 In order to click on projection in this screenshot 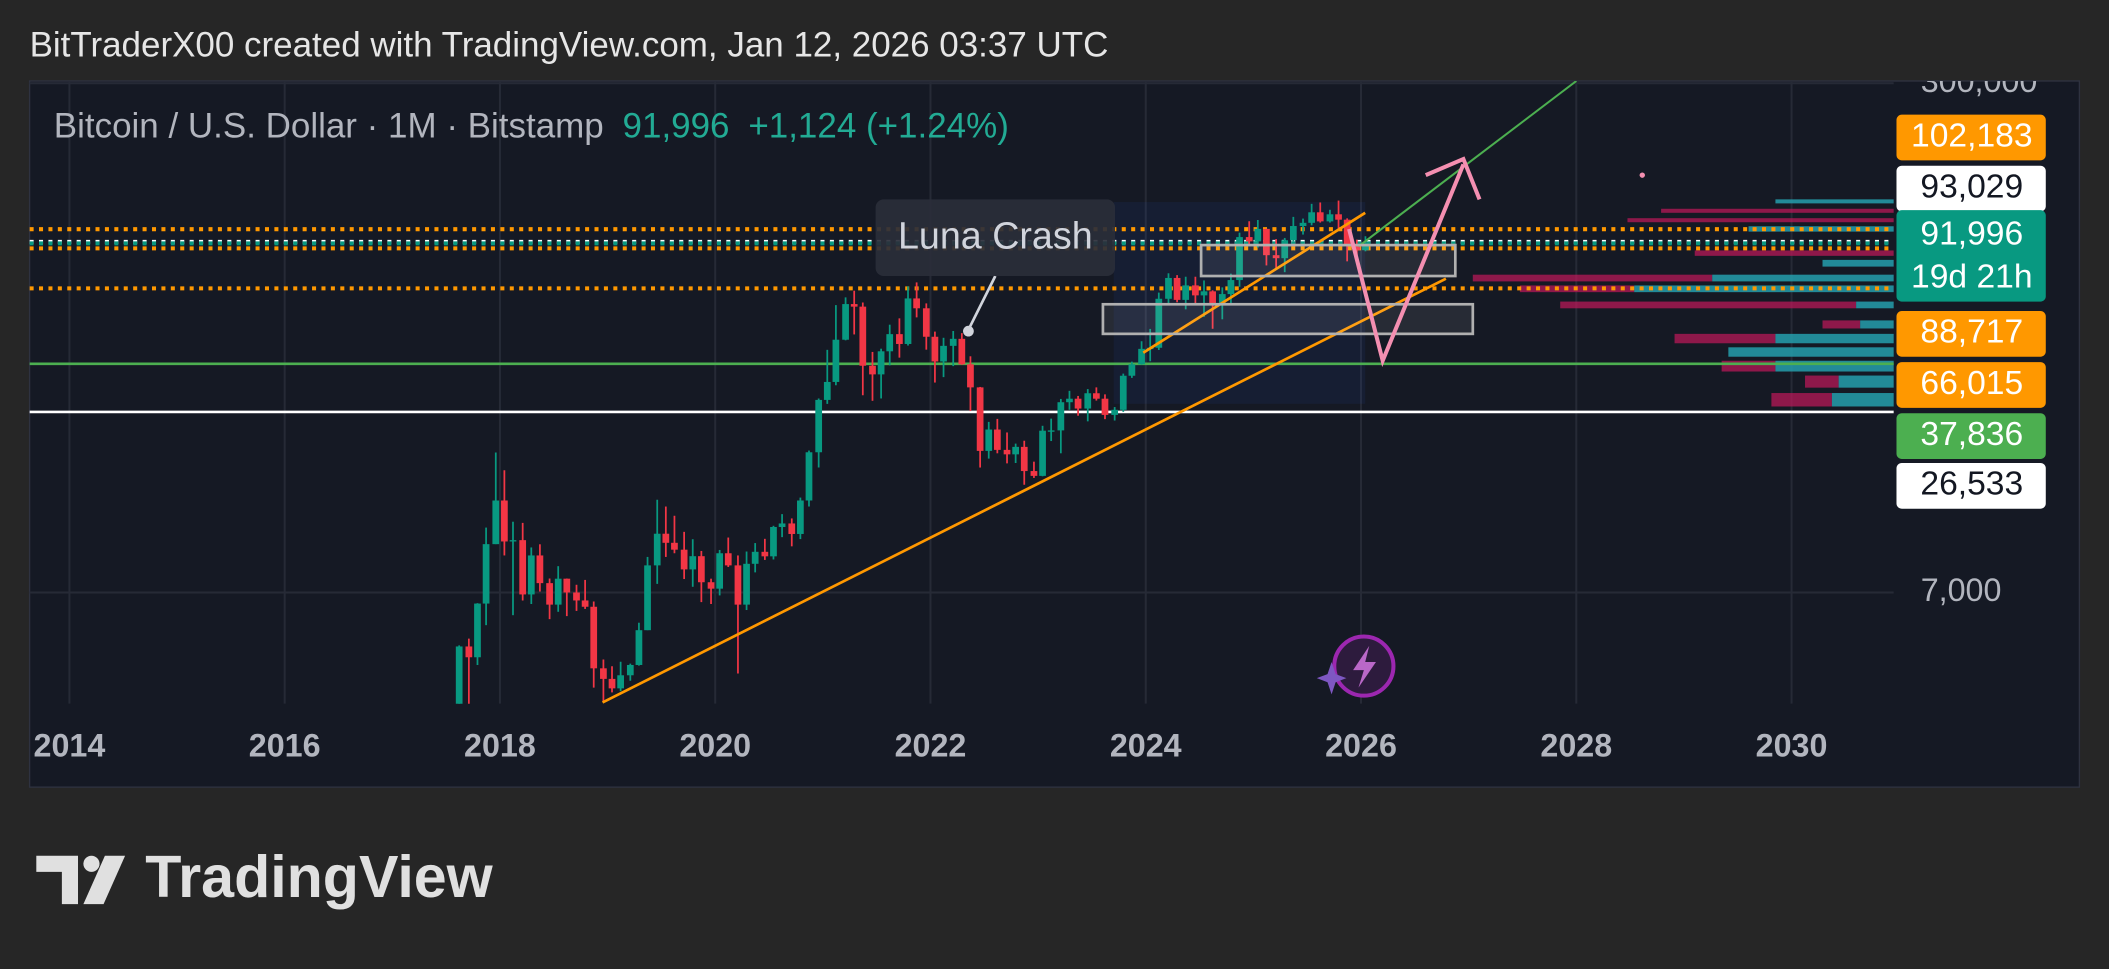, I will do `click(1406, 265)`.